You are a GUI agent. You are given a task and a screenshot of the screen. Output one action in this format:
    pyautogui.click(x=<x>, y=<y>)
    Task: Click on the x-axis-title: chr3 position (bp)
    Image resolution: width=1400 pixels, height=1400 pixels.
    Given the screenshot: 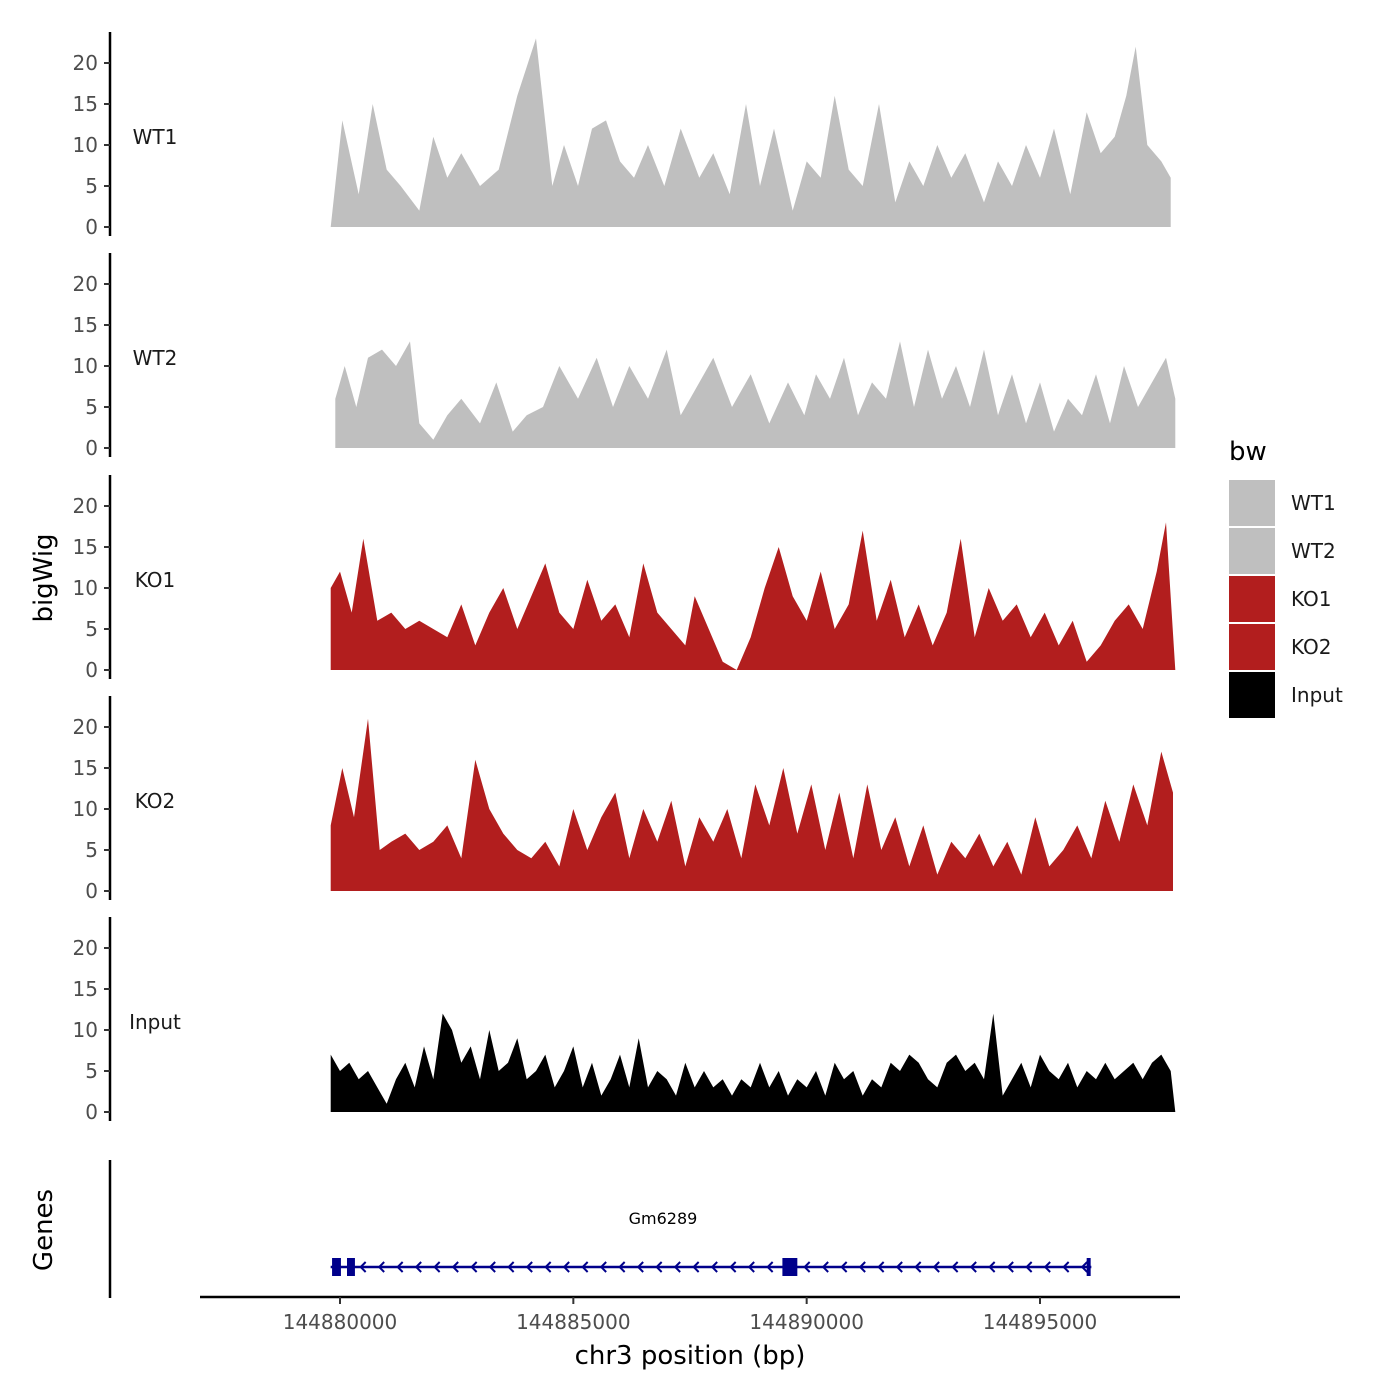 What is the action you would take?
    pyautogui.click(x=690, y=1356)
    